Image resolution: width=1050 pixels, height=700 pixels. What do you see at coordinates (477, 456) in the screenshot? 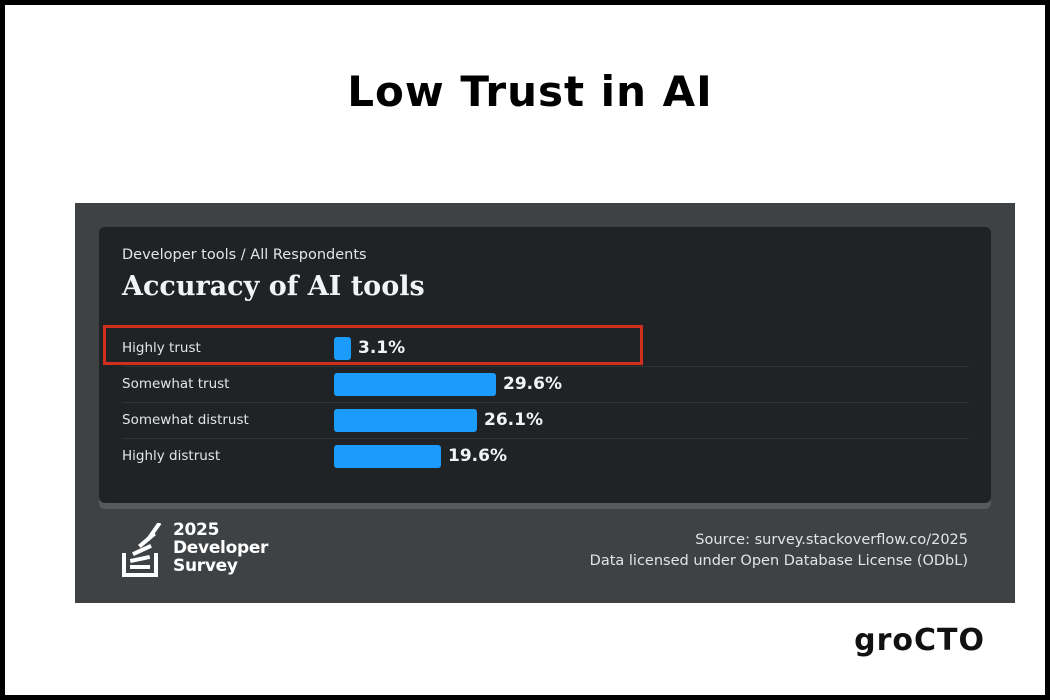
I see `bar-value-label: 19.6%` at bounding box center [477, 456].